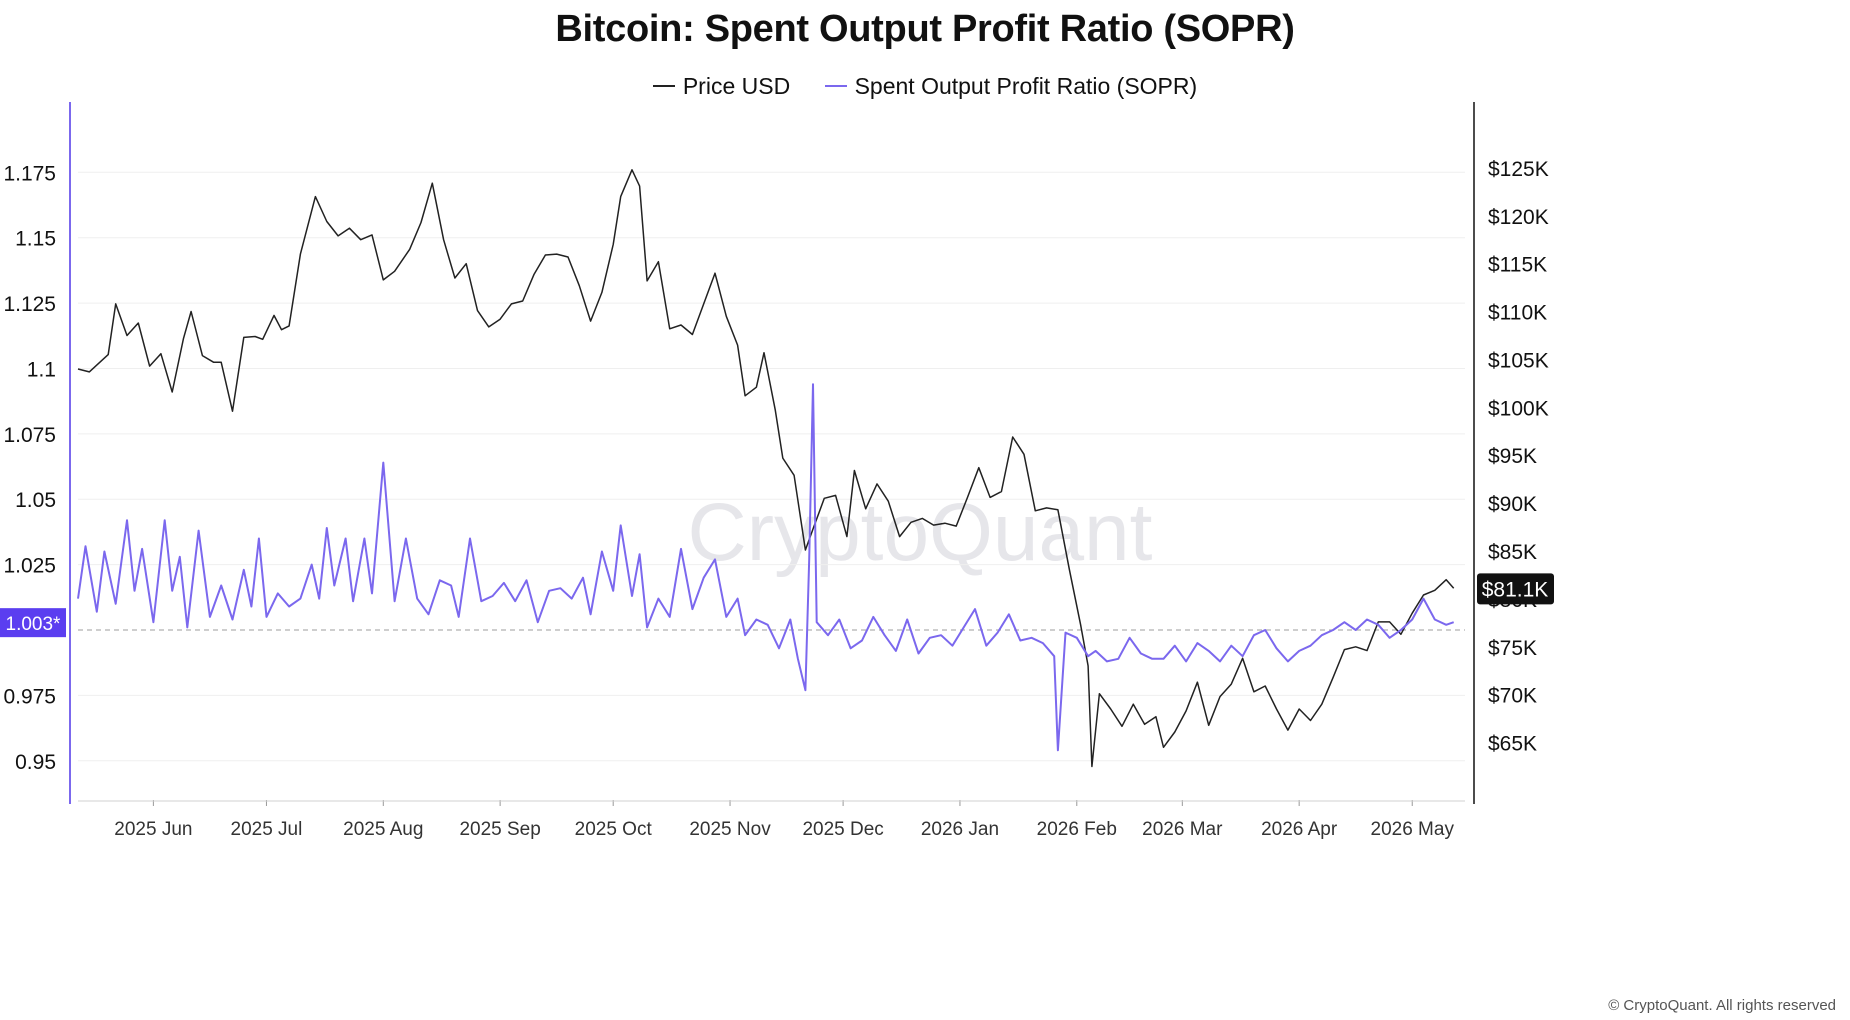 This screenshot has width=1850, height=1020. I want to click on x-tick-label: 2026 Feb, so click(1077, 829).